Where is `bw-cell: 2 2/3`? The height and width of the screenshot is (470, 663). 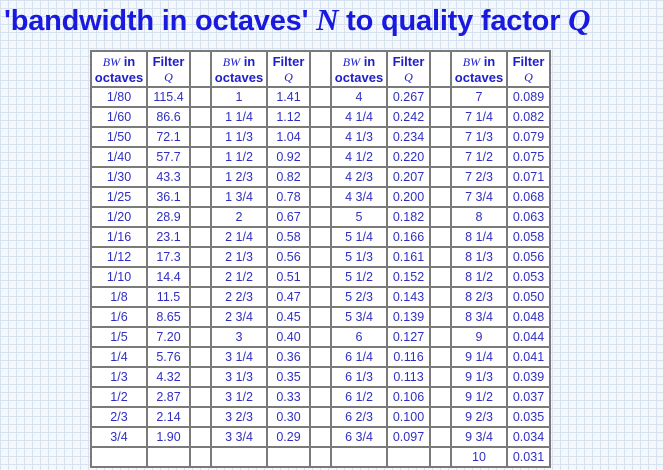
bw-cell: 2 2/3 is located at coordinates (239, 297).